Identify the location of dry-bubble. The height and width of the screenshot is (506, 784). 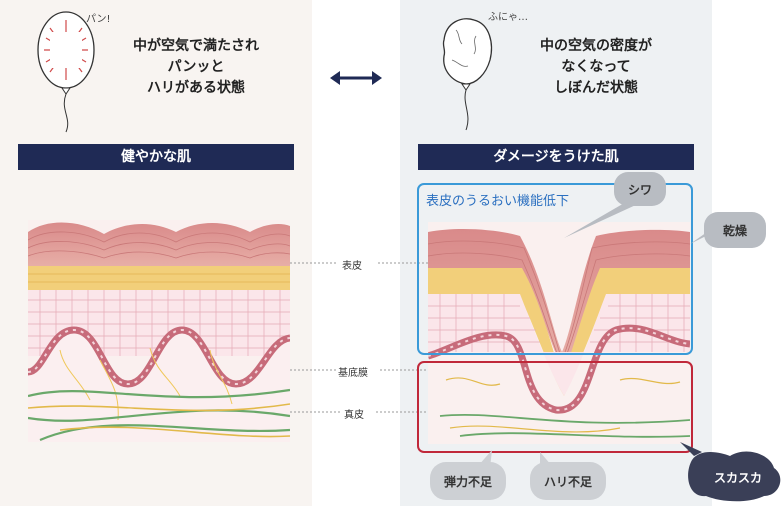
(728, 230).